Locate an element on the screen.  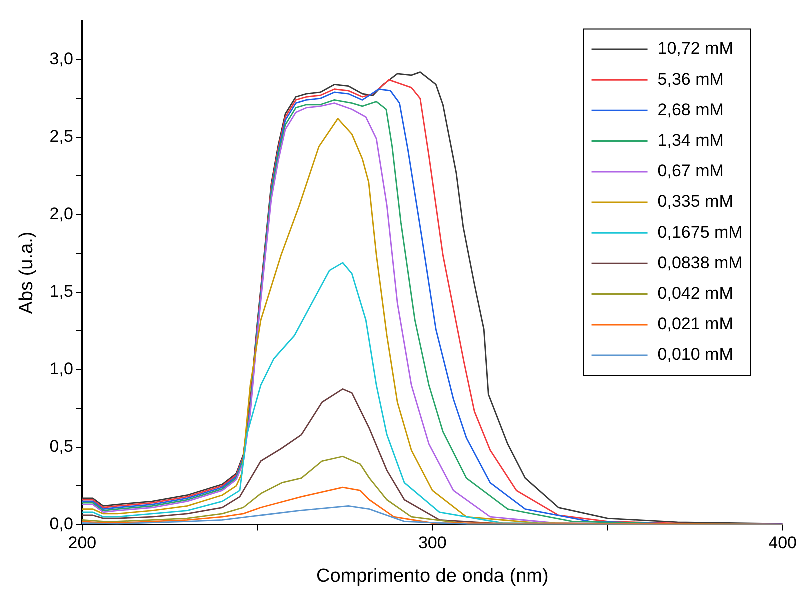
y-axis-title: Abs (u.a.) is located at coordinates (27, 273).